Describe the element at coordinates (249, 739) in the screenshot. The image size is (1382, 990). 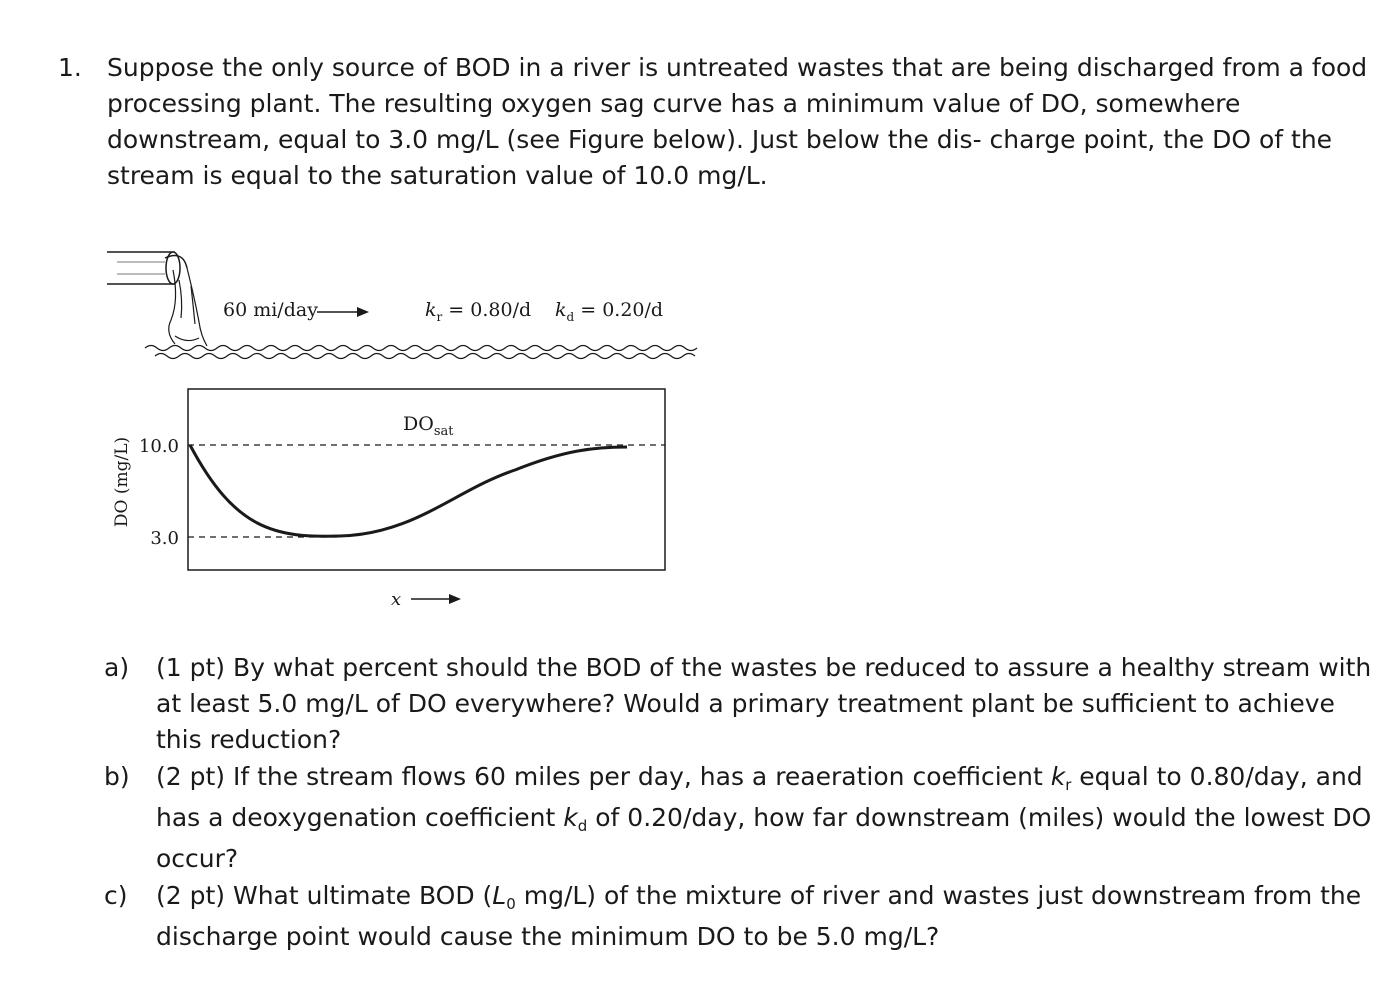
I see `part-a-line: this reduction?` at that location.